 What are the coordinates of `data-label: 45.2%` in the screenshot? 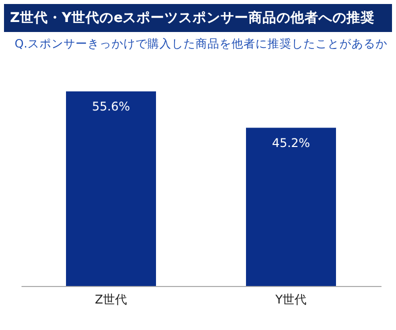 It's located at (291, 143).